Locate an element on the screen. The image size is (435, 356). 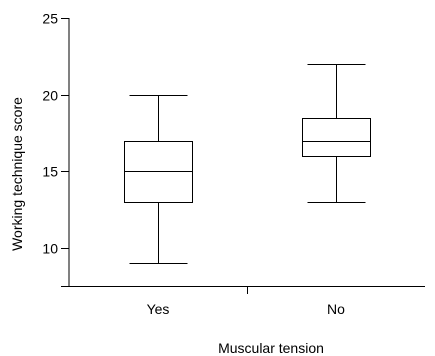
y-tick-label: 10 is located at coordinates (50, 249).